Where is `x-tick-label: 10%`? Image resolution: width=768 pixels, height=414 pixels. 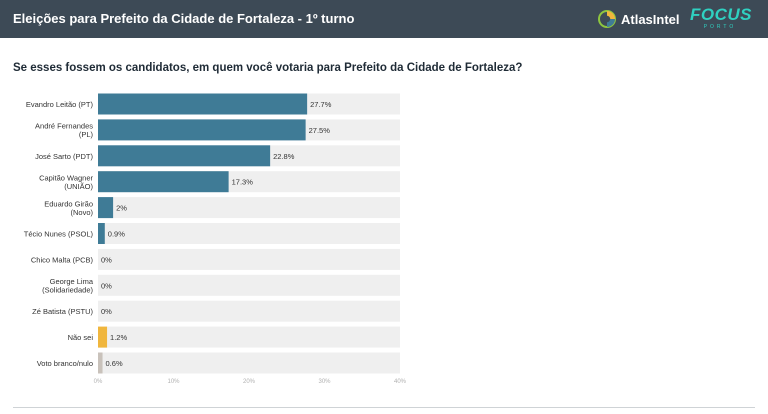
x-tick-label: 10% is located at coordinates (173, 382).